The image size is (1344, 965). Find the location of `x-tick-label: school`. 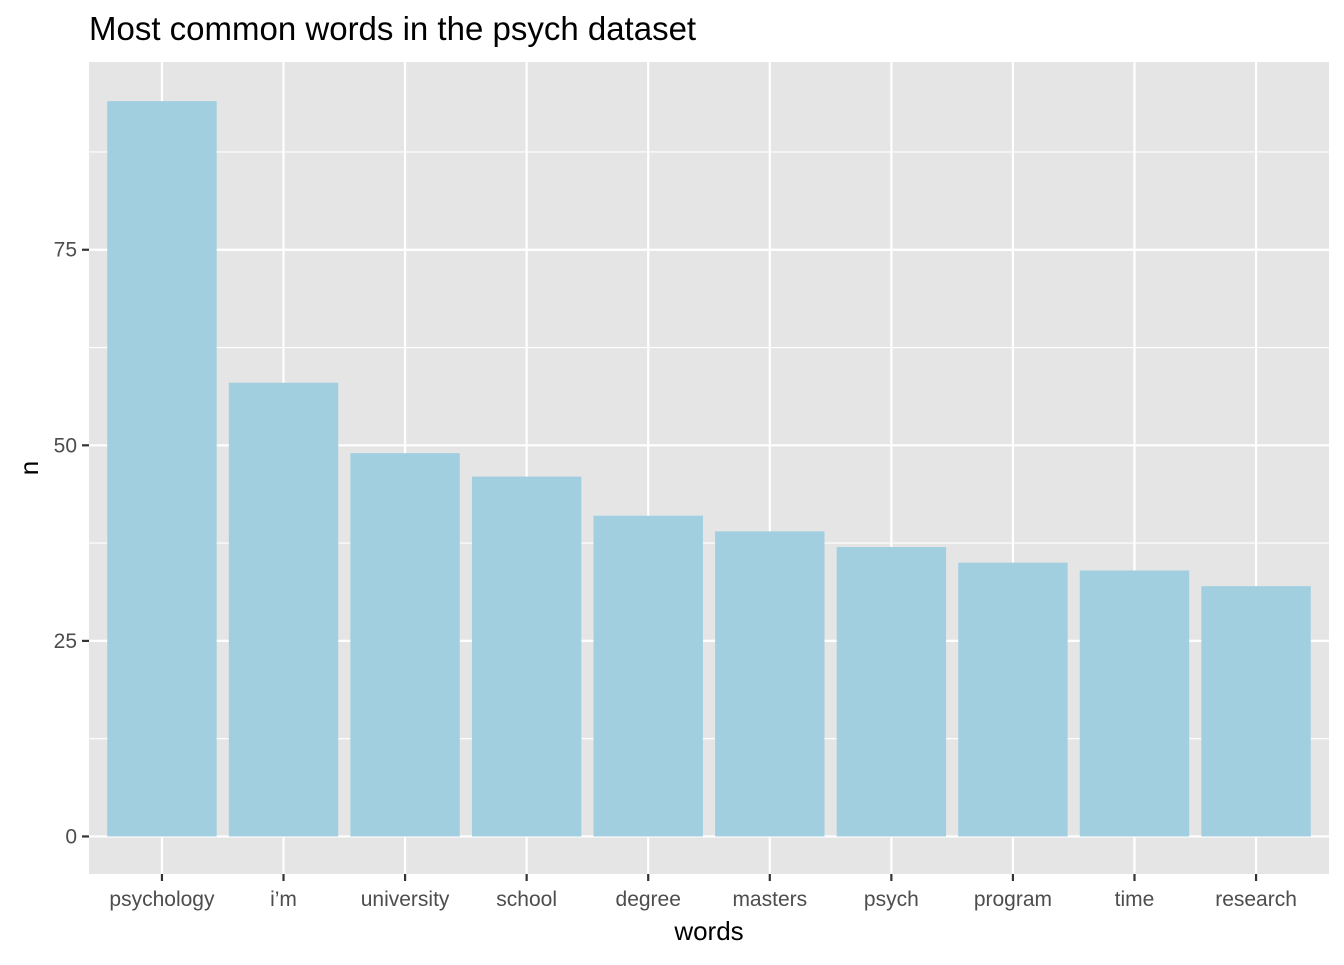

x-tick-label: school is located at coordinates (526, 899).